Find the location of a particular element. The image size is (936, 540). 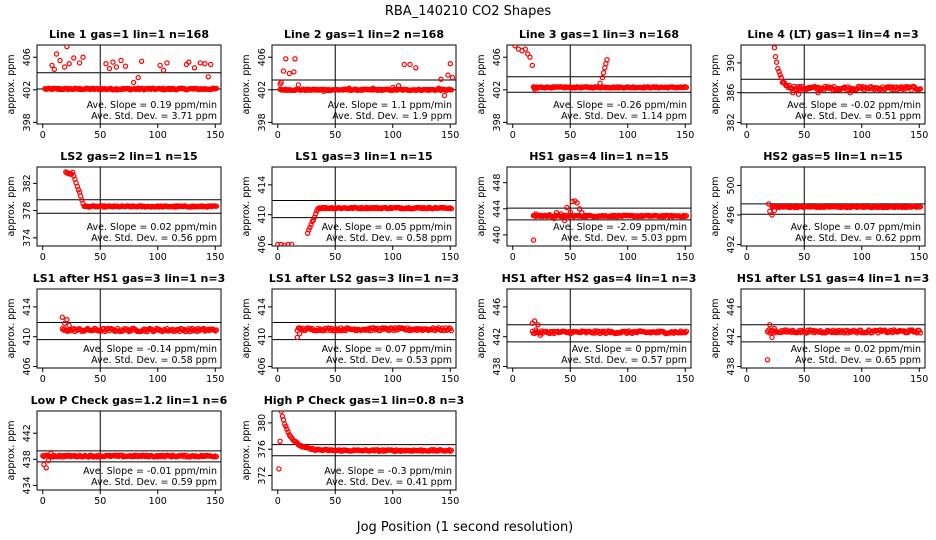

panel-title: Line 4 (LT) gas=1 lin=4 n=3 is located at coordinates (832, 34).